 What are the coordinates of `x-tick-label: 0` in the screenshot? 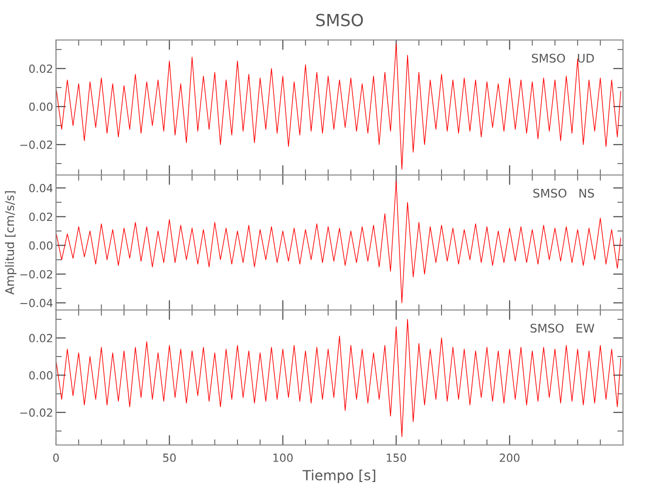 It's located at (56, 458).